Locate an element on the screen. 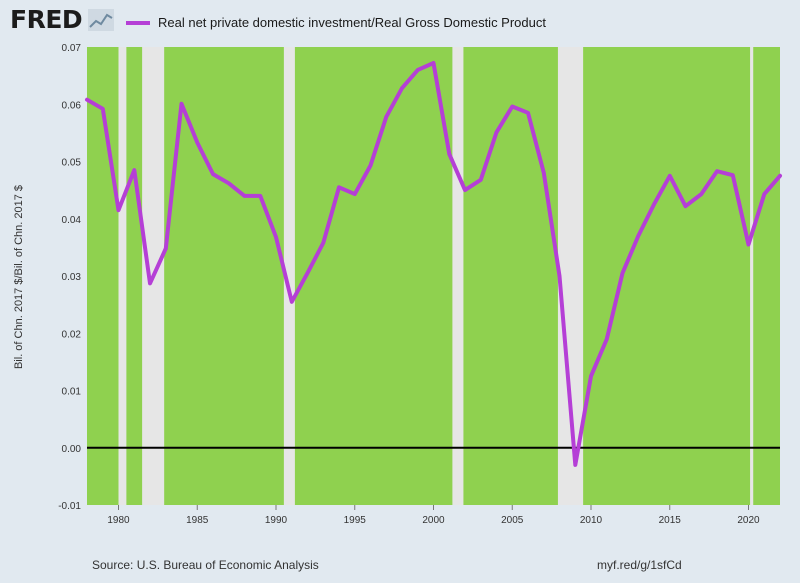 Image resolution: width=800 pixels, height=583 pixels. x-tick-label: 1995 is located at coordinates (355, 520).